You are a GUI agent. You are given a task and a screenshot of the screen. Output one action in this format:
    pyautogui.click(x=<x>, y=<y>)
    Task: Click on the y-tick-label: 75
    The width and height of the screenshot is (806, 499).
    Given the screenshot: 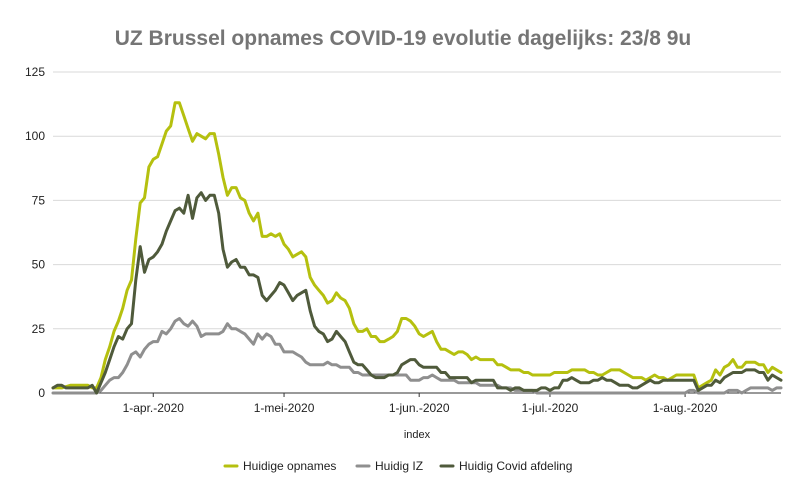 What is the action you would take?
    pyautogui.click(x=39, y=200)
    